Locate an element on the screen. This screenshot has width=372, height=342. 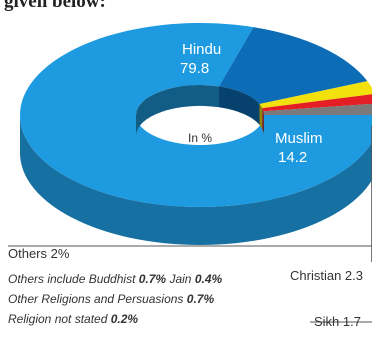
note-not-stated: Religion not stated 0.2% is located at coordinates (73, 319).